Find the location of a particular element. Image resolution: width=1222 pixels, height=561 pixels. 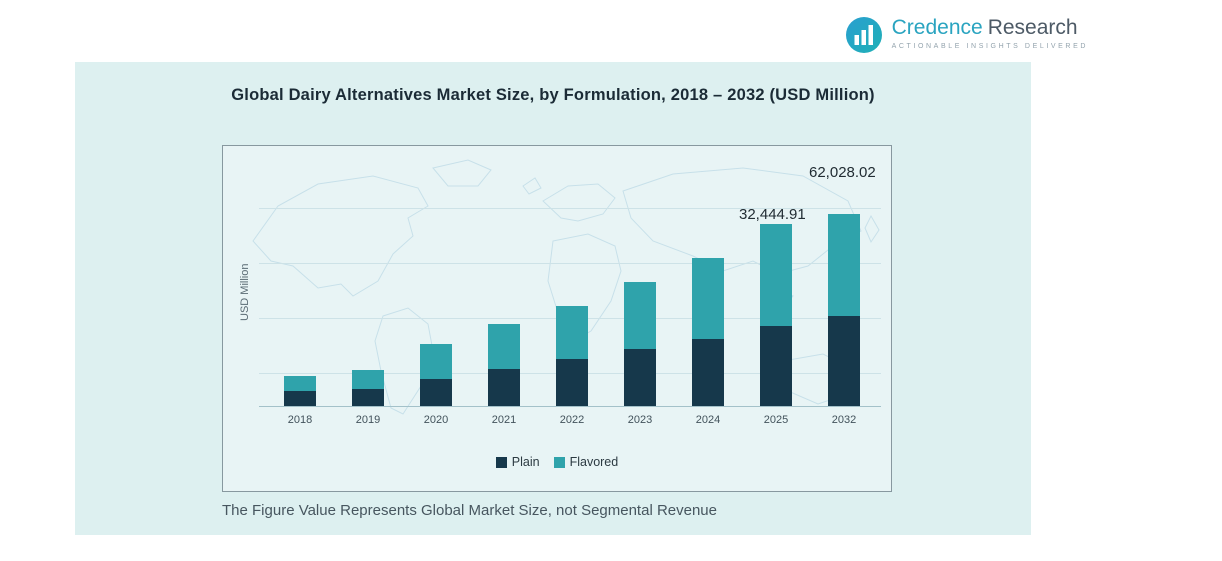

brand-name: Credence Research is located at coordinates (990, 28).